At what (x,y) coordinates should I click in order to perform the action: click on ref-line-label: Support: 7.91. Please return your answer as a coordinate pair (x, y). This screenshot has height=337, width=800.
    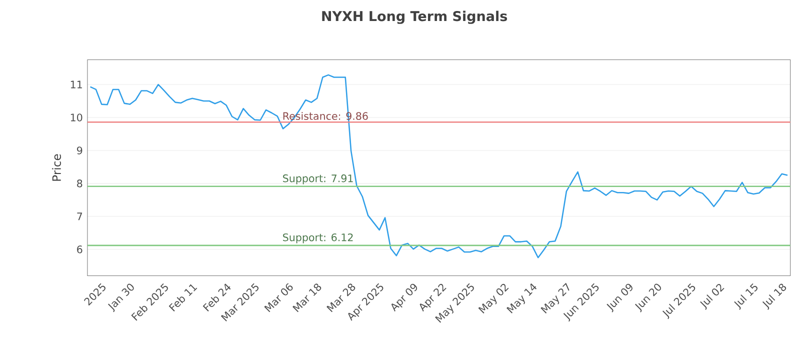
    Looking at the image, I should click on (318, 179).